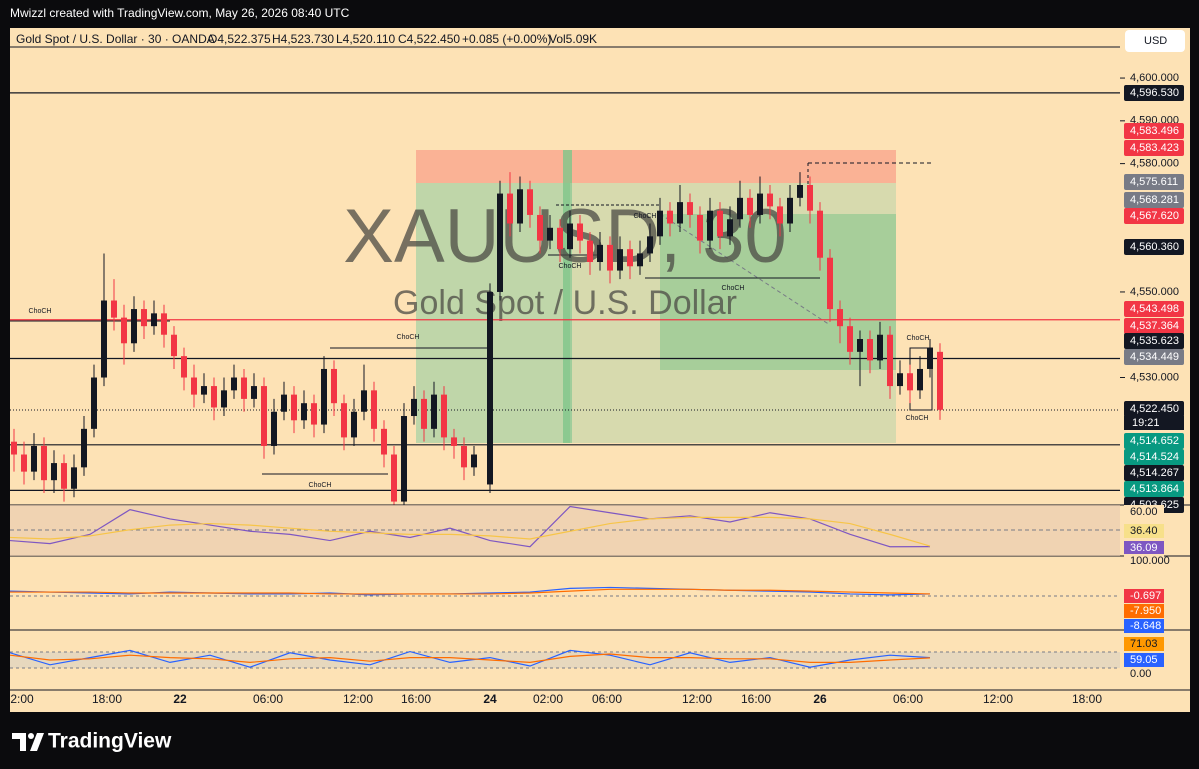 The width and height of the screenshot is (1199, 769). I want to click on zone-bar, so click(567, 296).